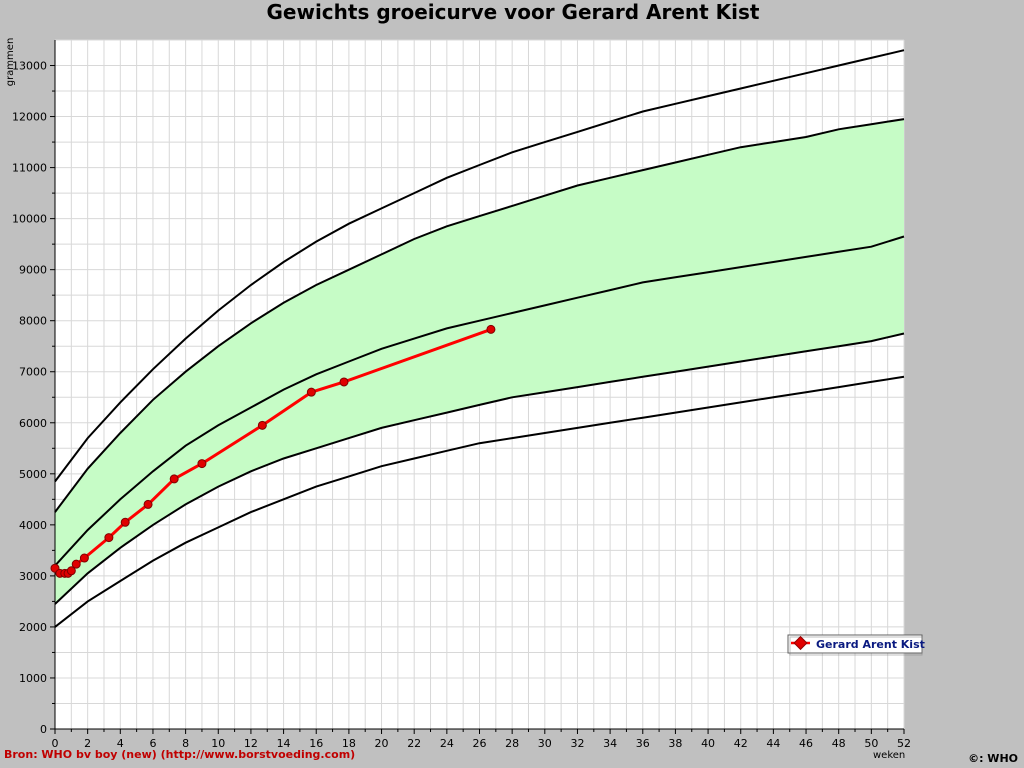  I want to click on x-tick-label: 40, so click(708, 743).